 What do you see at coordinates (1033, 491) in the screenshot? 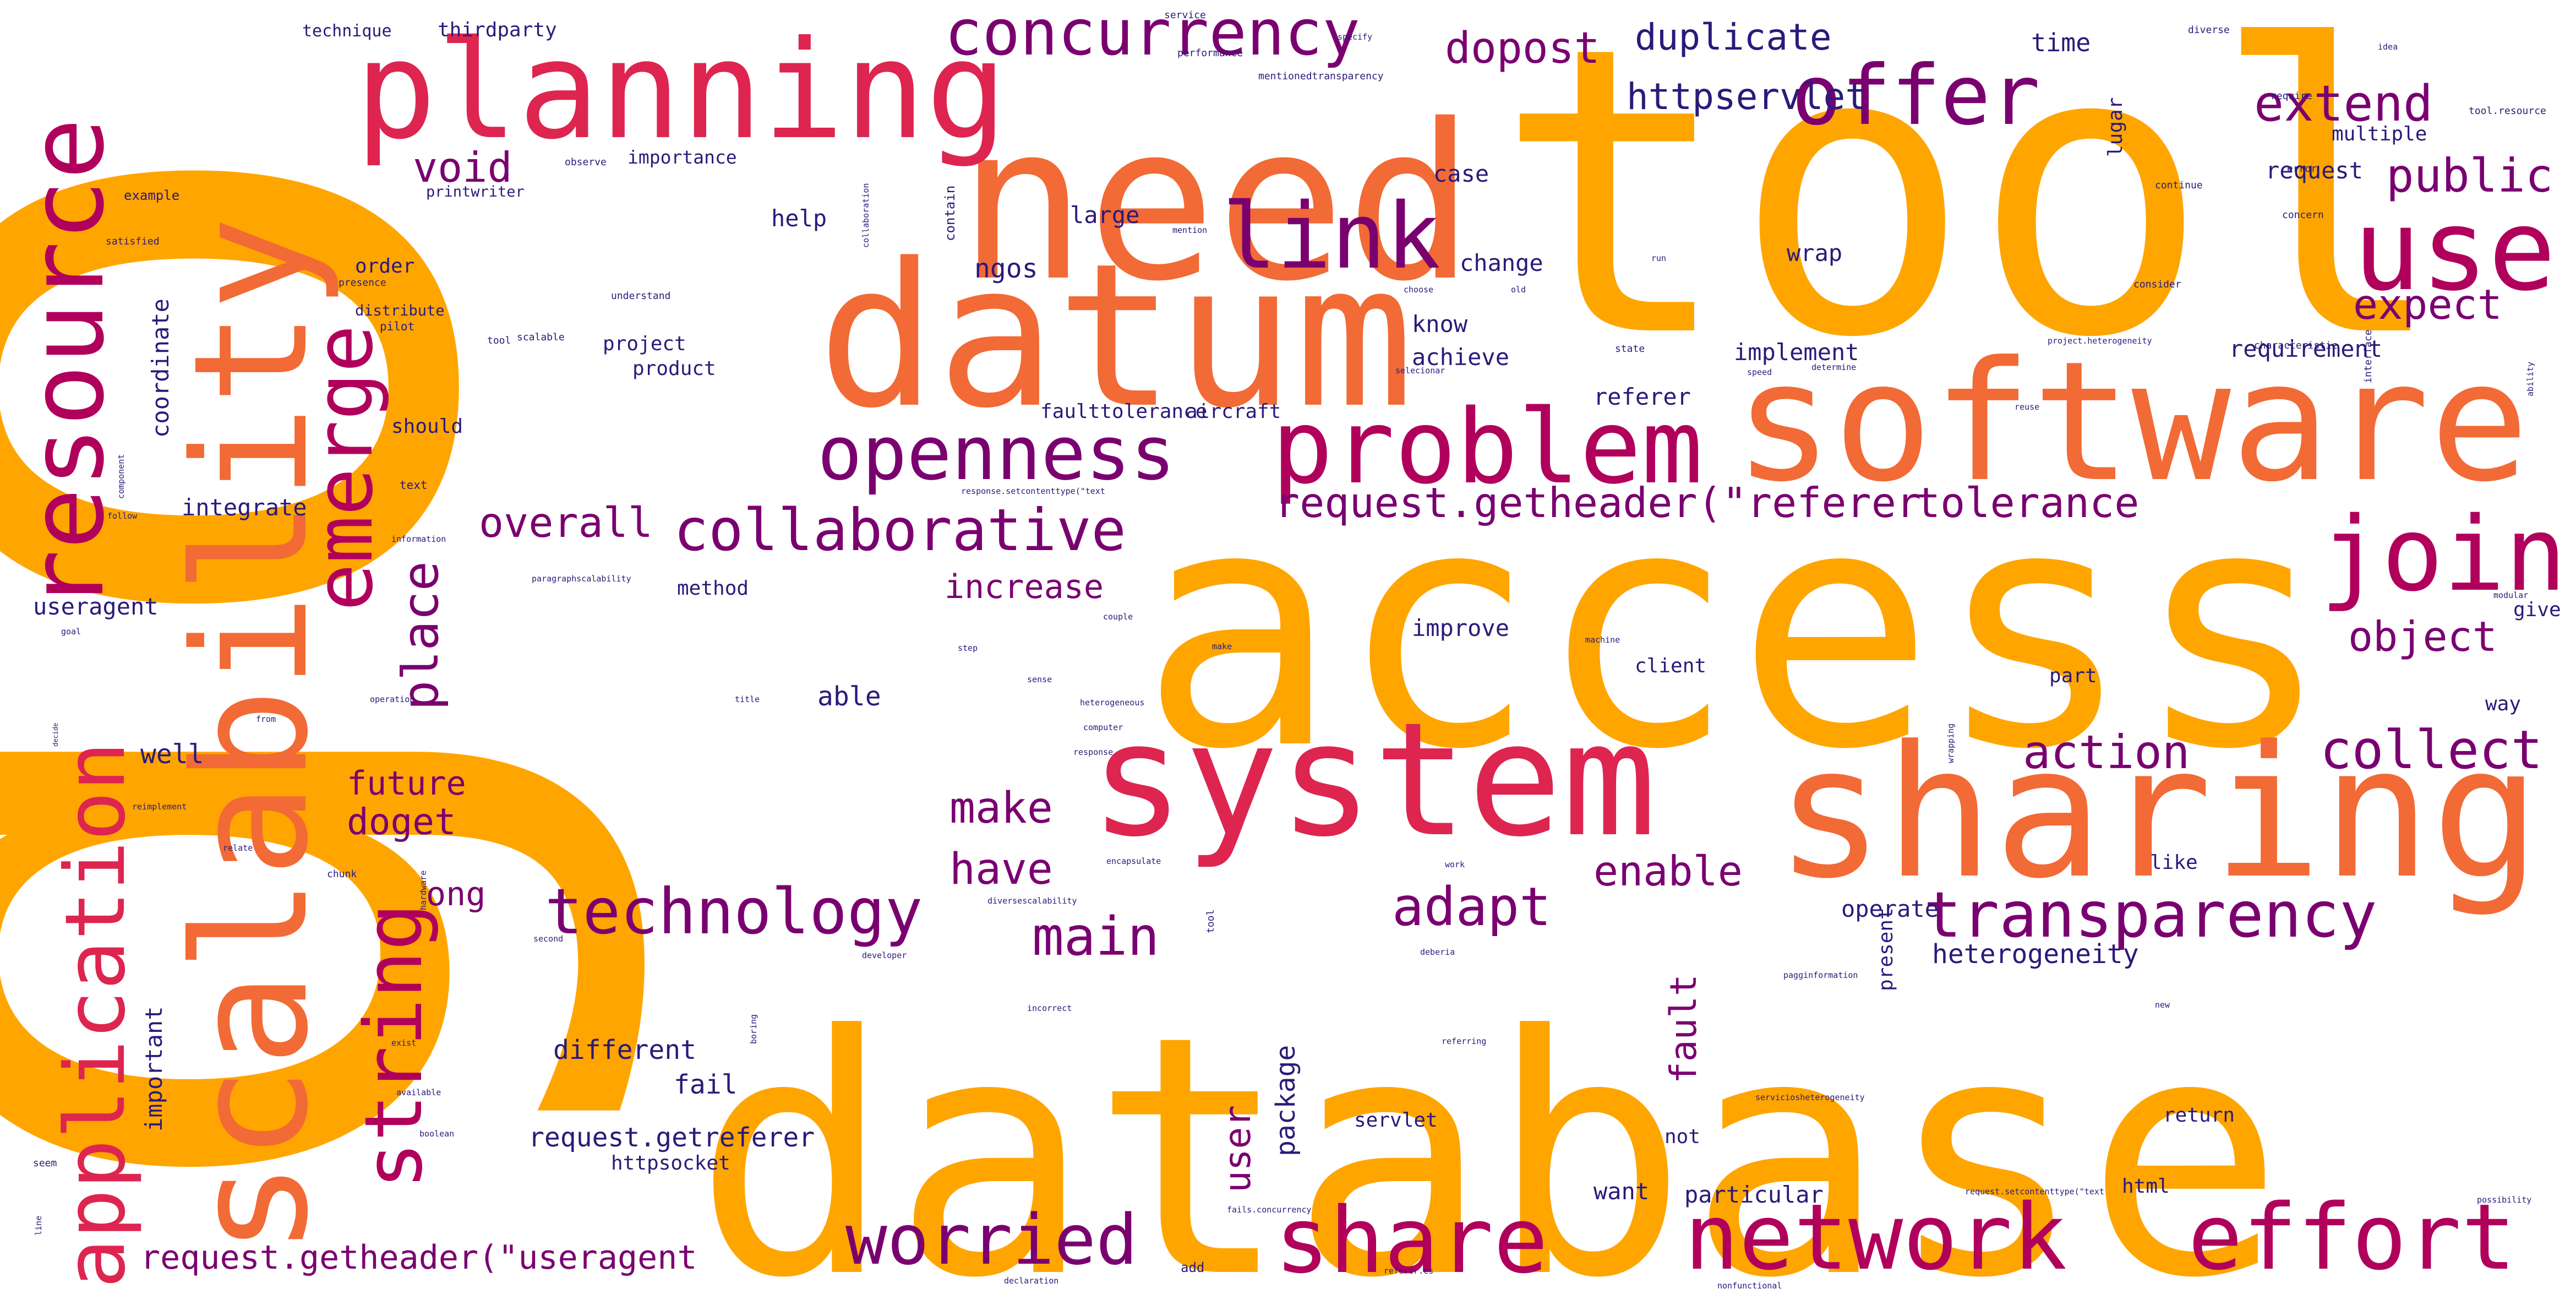
I see `cloud-word-response-setcontenttype-text: response.setcontenttype("text` at bounding box center [1033, 491].